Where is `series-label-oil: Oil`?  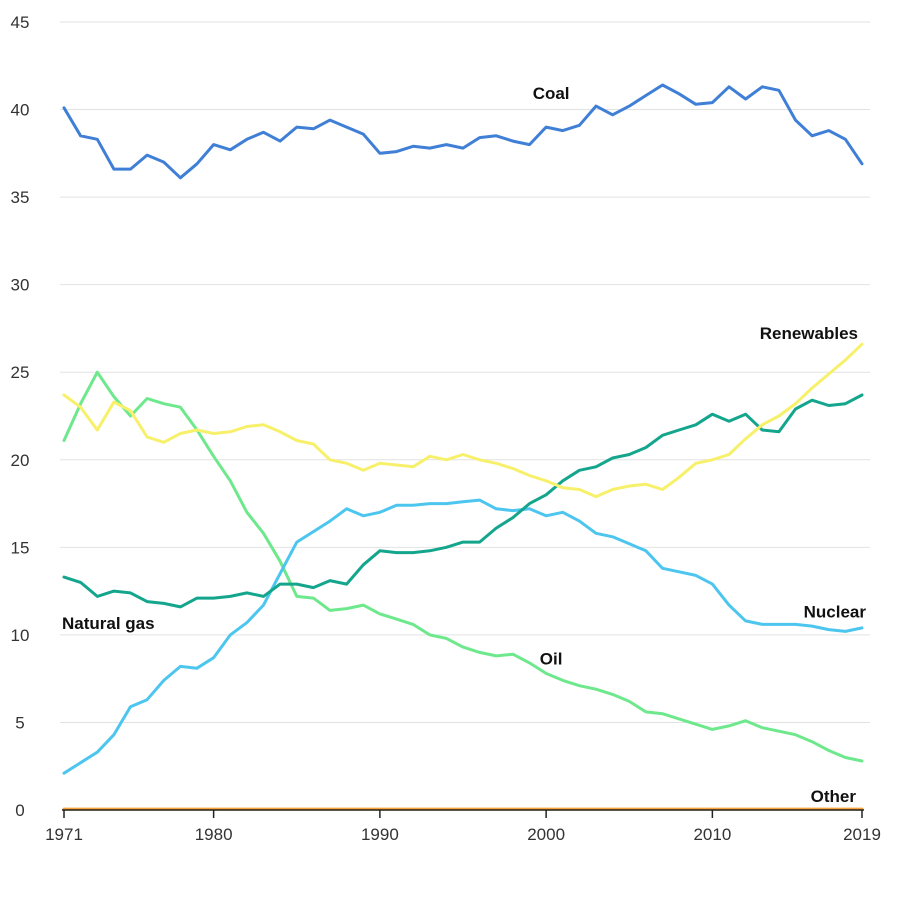 series-label-oil: Oil is located at coordinates (551, 659).